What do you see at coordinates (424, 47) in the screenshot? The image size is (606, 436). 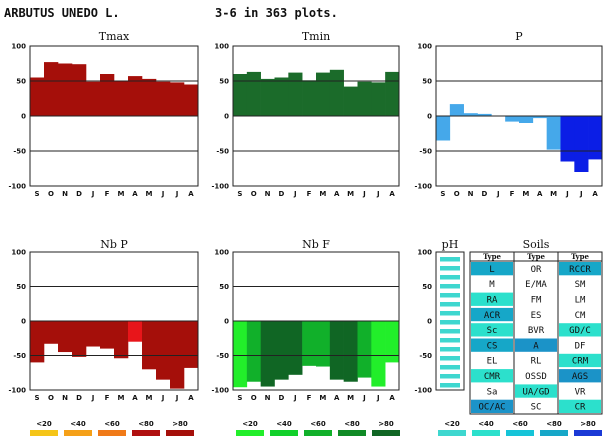 I see `panel-3-y-tick: 100` at bounding box center [424, 47].